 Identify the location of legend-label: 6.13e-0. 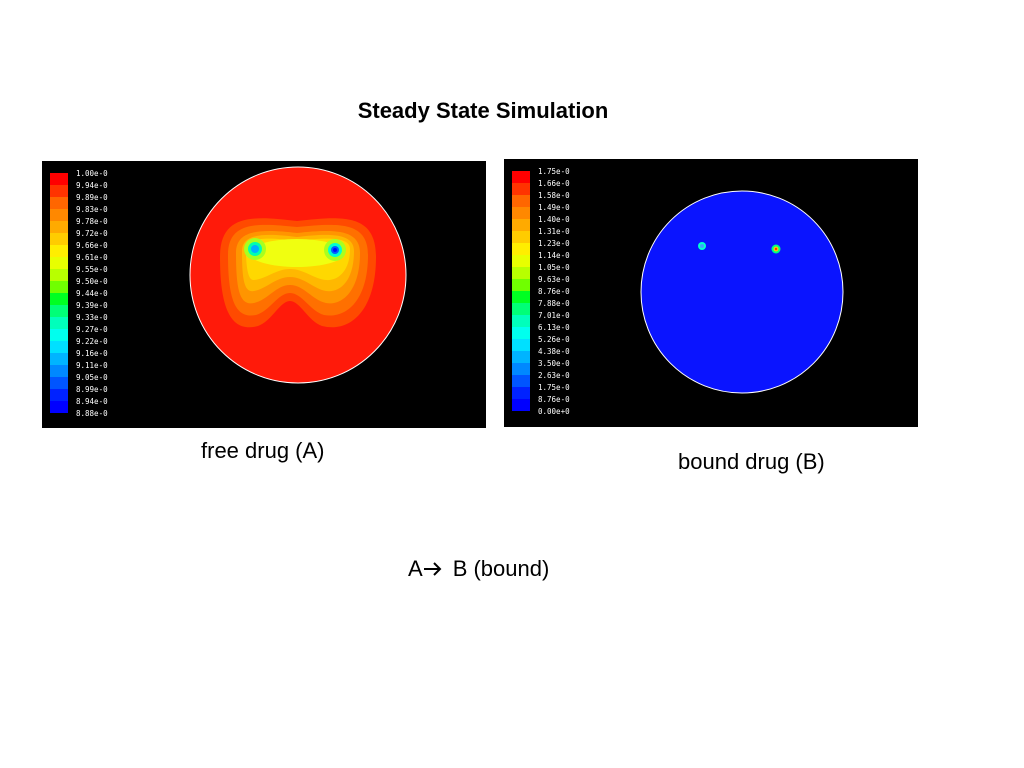
(554, 327).